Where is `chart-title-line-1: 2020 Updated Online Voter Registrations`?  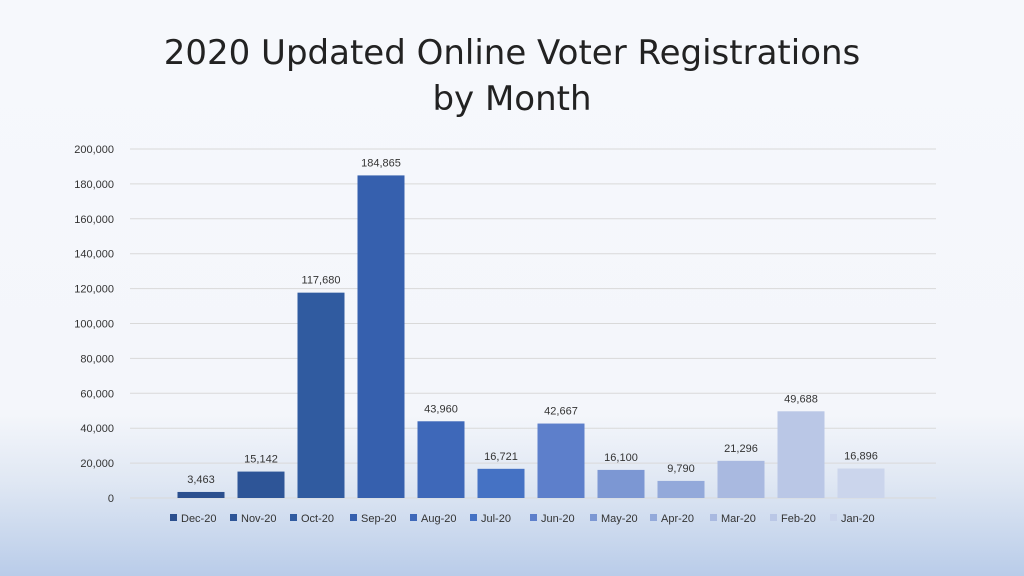 chart-title-line-1: 2020 Updated Online Voter Registrations is located at coordinates (512, 53).